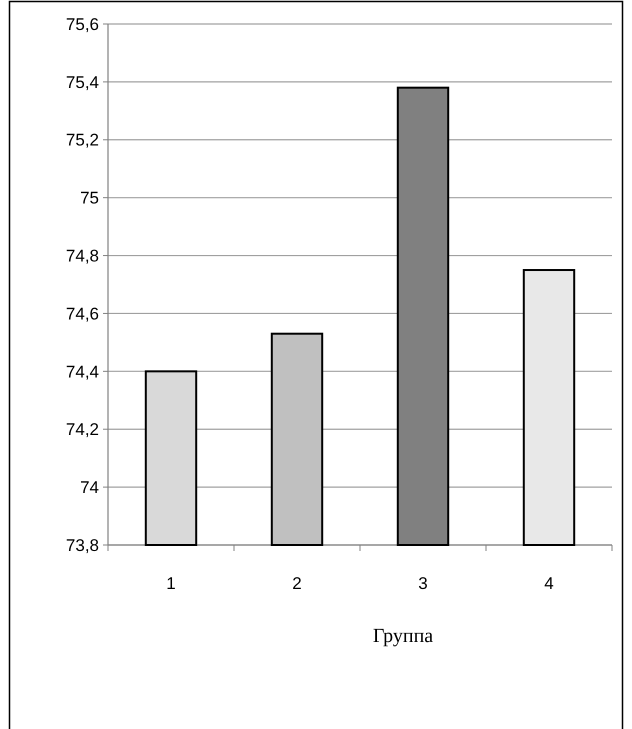 Image resolution: width=632 pixels, height=729 pixels. Describe the element at coordinates (89, 198) in the screenshot. I see `y-tick-label: 75` at that location.